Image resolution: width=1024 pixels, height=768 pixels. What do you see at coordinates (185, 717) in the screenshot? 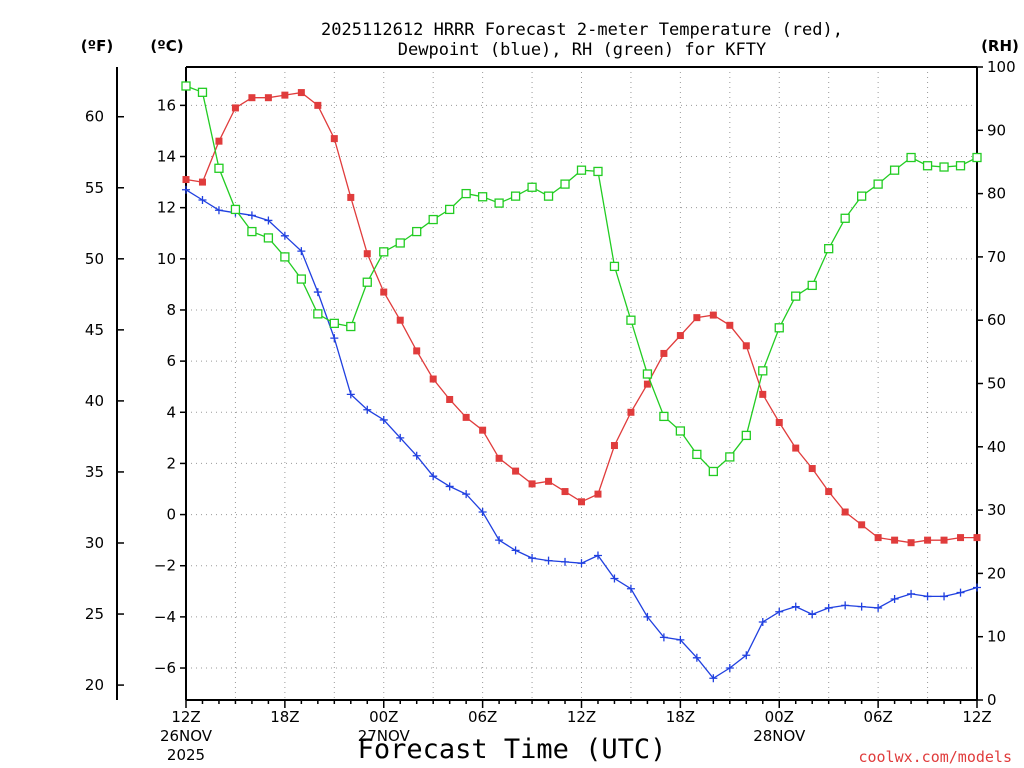
I see `time-tick-label: 12Z` at bounding box center [185, 717].